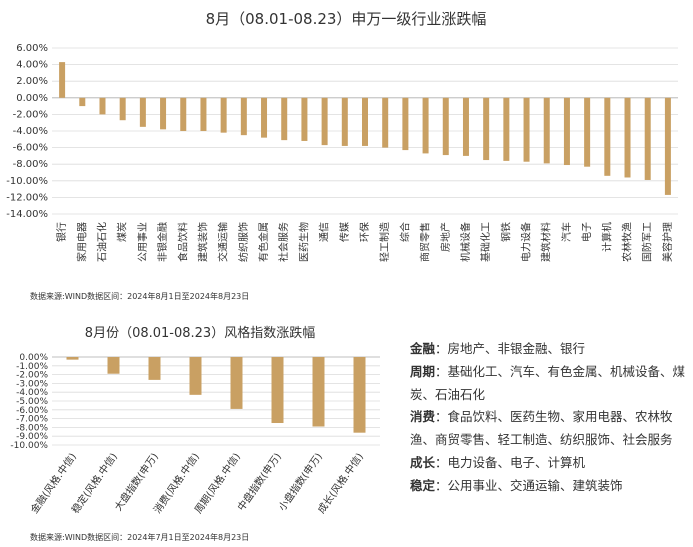  Describe the element at coordinates (359, 395) in the screenshot. I see `bar-成长(风格.中信)` at that location.